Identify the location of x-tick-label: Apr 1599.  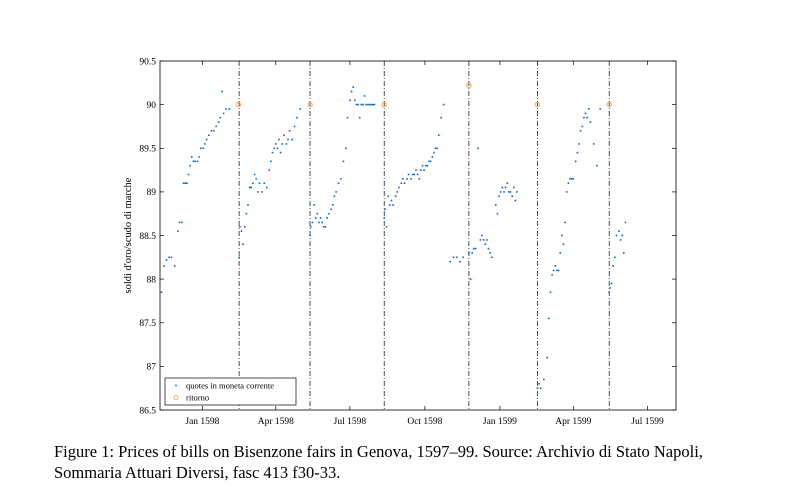
(573, 422).